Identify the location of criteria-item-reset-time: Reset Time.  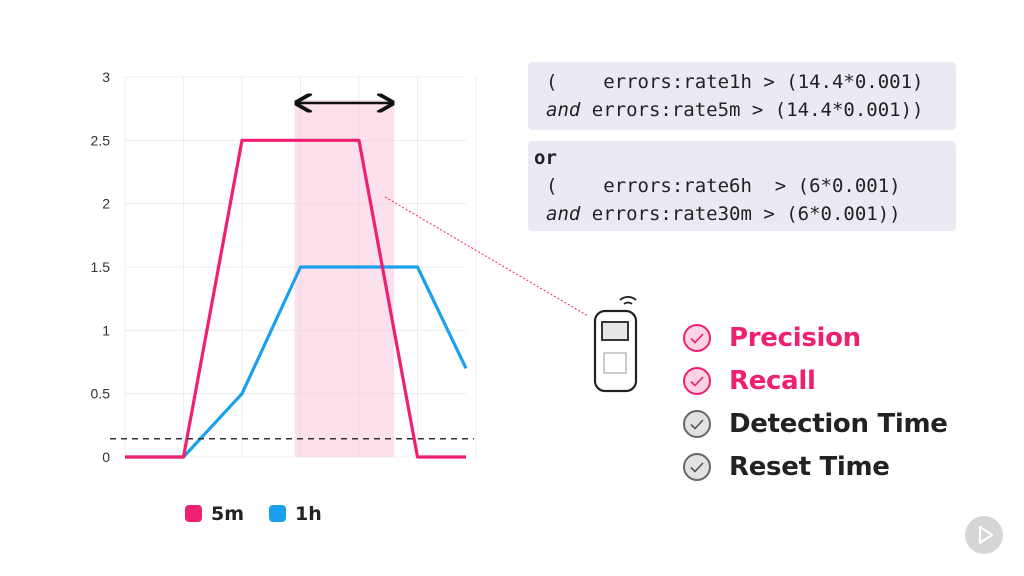
(815, 466).